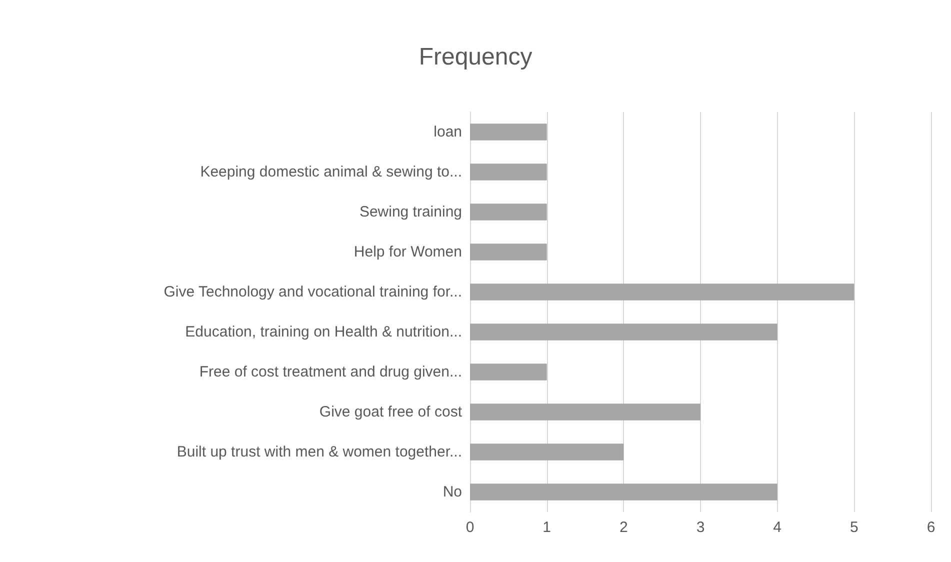  Describe the element at coordinates (623, 527) in the screenshot. I see `x-tick-label: 2` at that location.